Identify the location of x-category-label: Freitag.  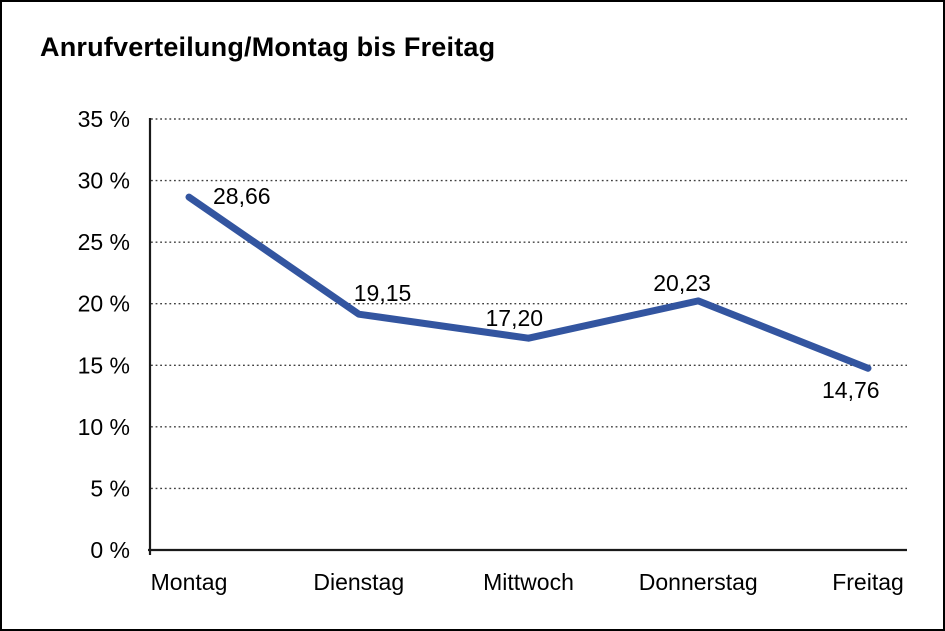
(868, 582).